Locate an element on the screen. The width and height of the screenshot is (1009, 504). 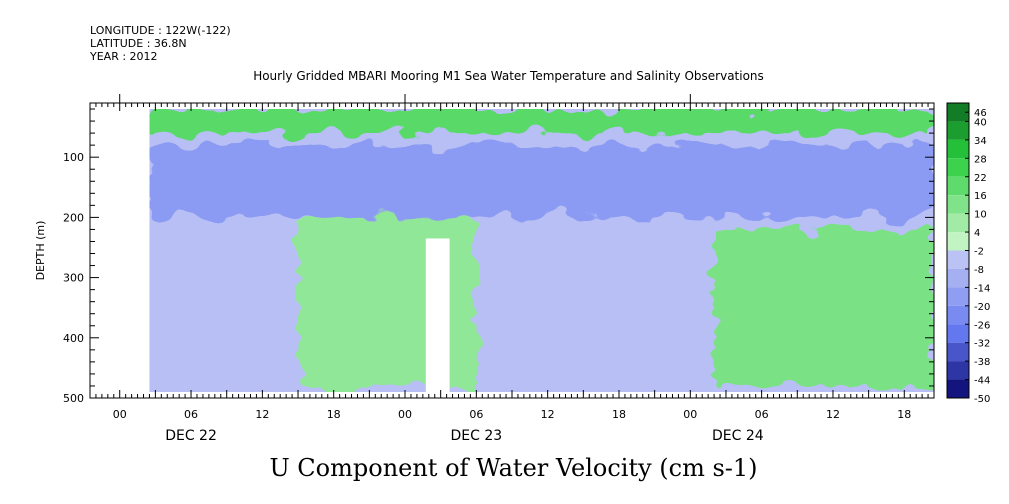
latitude-label: LATITUDE : 36.8N is located at coordinates (138, 43).